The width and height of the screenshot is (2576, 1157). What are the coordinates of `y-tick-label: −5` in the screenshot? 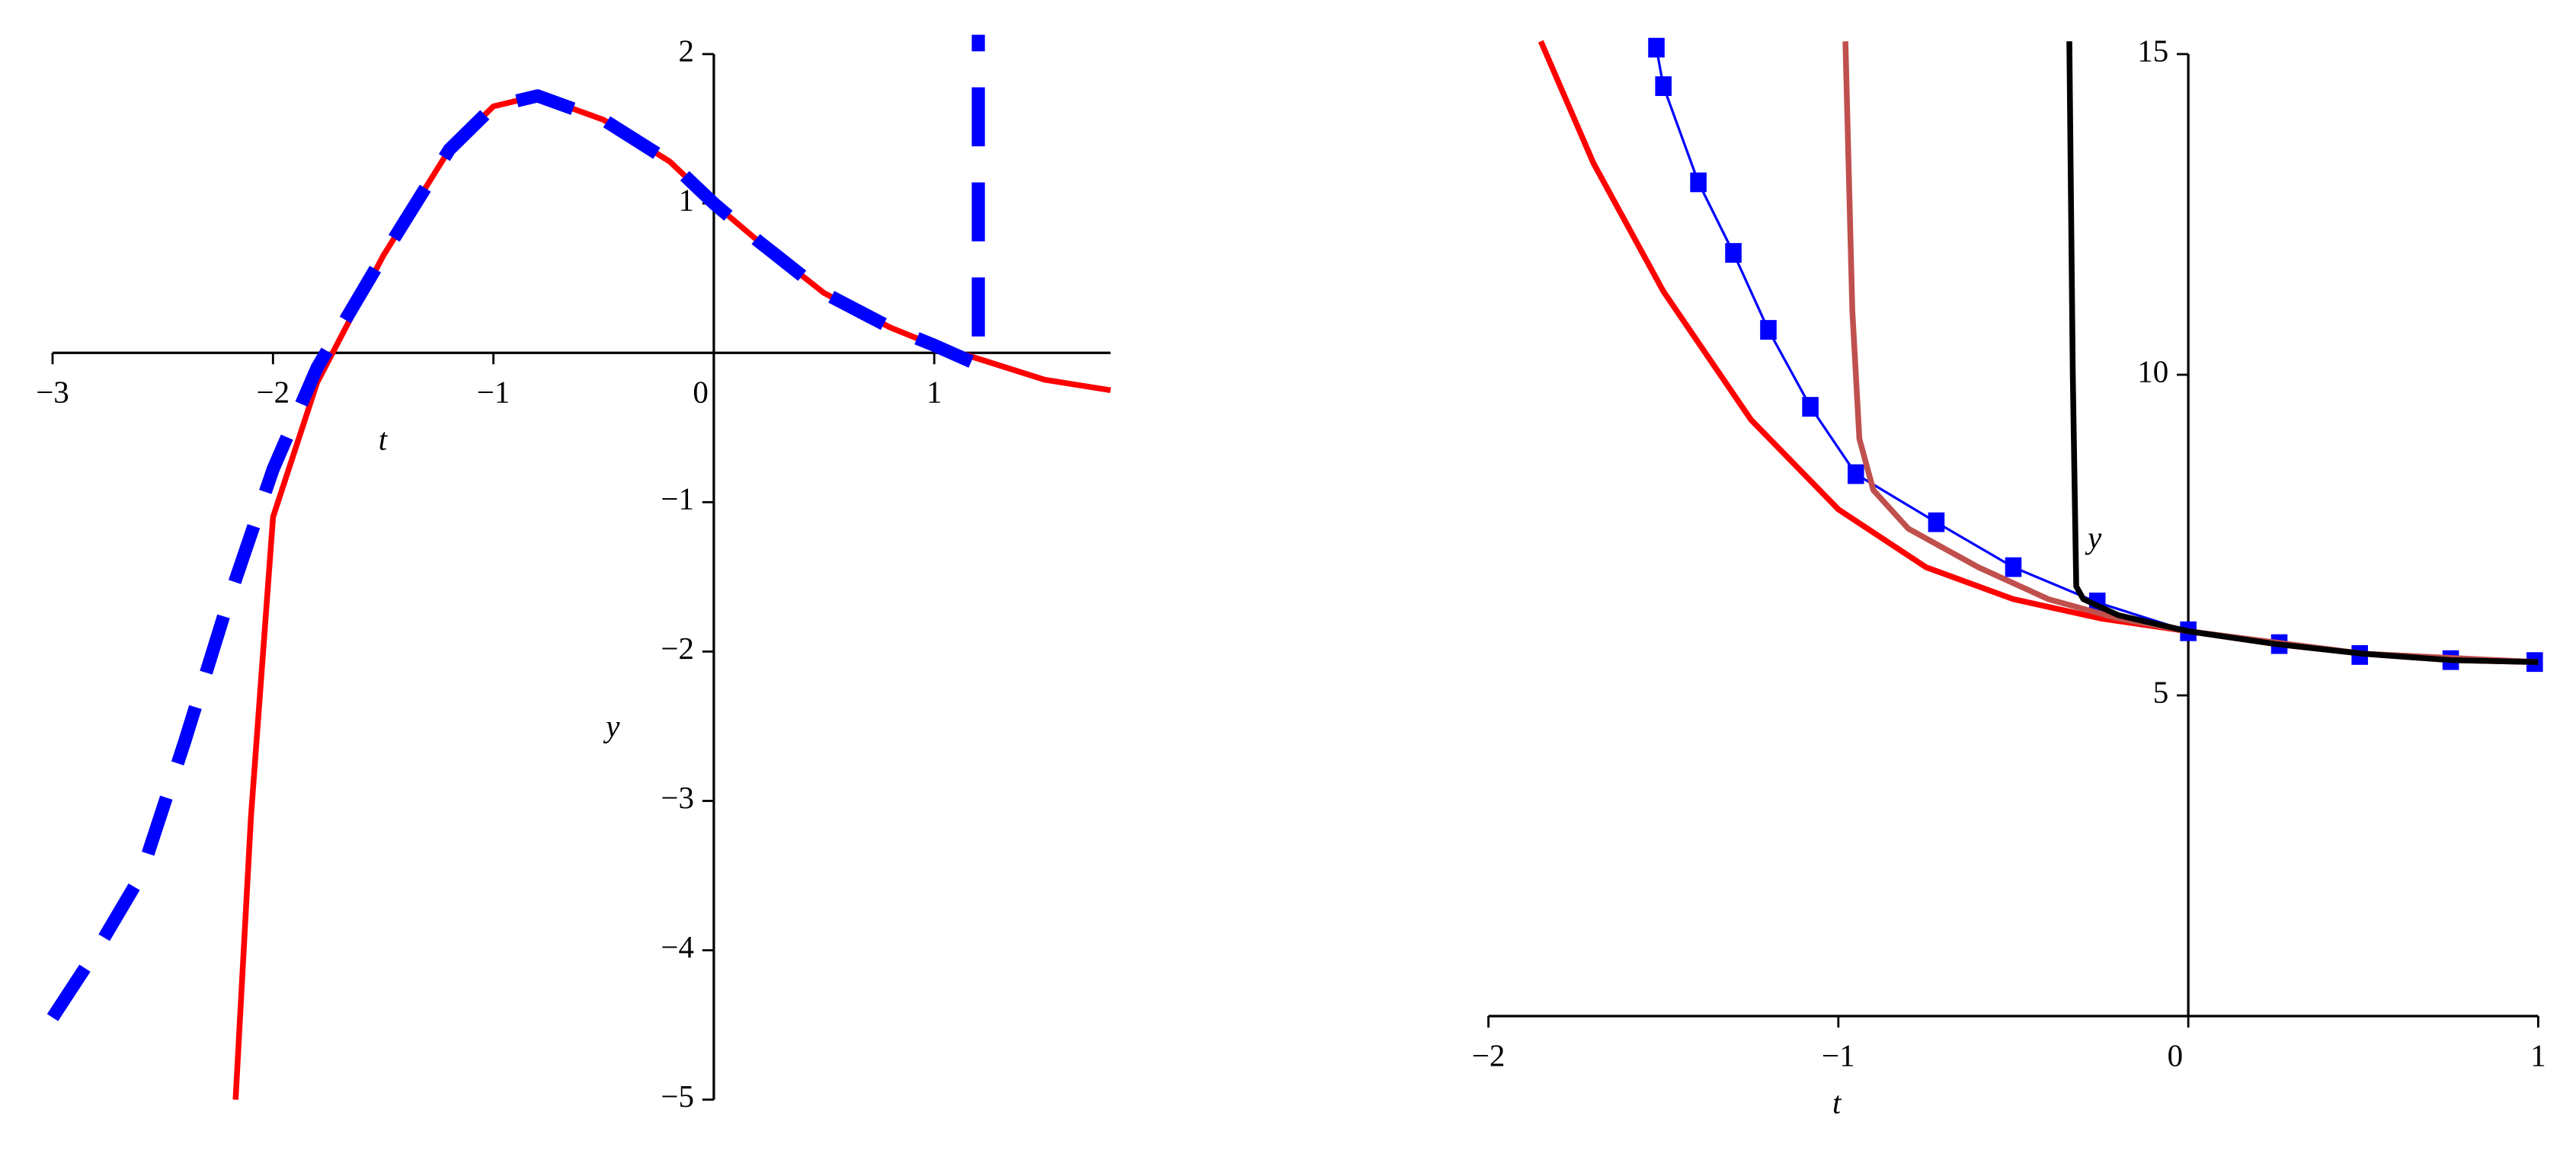 It's located at (677, 1097).